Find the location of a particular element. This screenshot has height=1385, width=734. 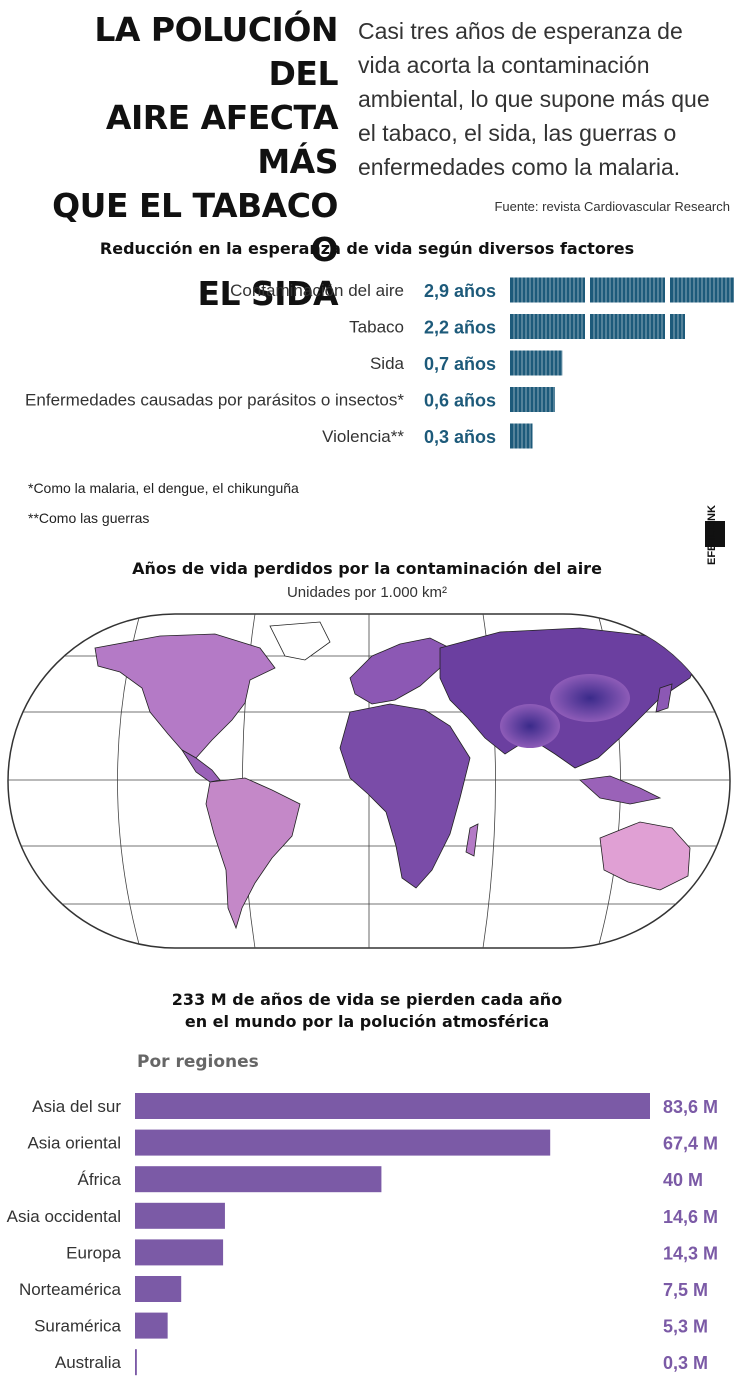

chart2-category-label: Asia del sur is located at coordinates (76, 1106).